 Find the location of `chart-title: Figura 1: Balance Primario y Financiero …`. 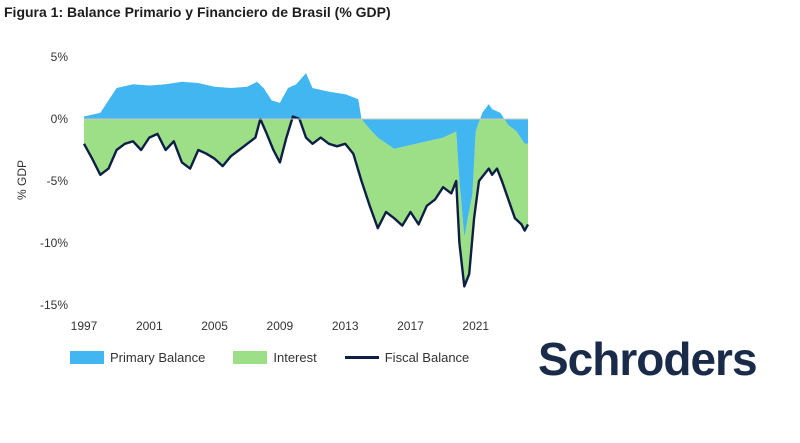

chart-title: Figura 1: Balance Primario y Financiero … is located at coordinates (197, 12).